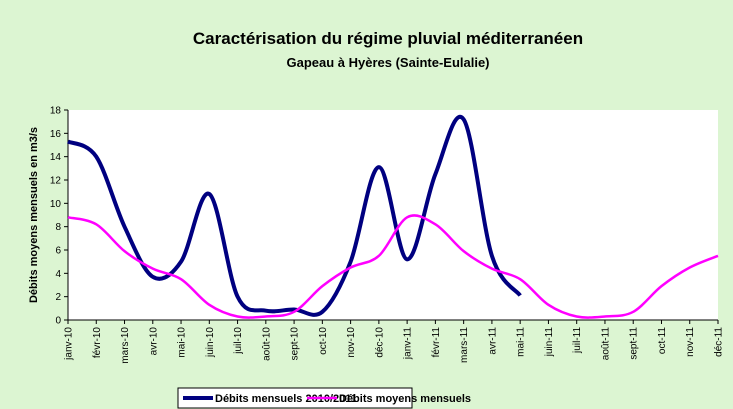 The height and width of the screenshot is (409, 733). Describe the element at coordinates (719, 342) in the screenshot. I see `x-tick-label: déc-11` at that location.